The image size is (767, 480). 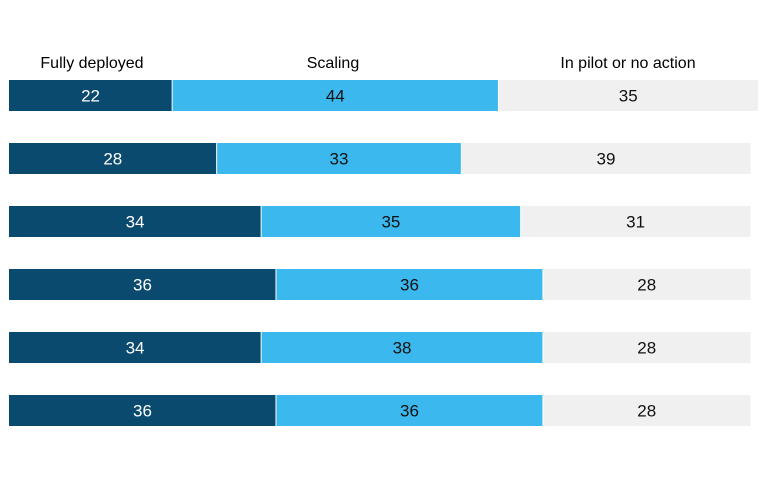 I want to click on bar-row-4: 36 36 28, so click(x=380, y=284).